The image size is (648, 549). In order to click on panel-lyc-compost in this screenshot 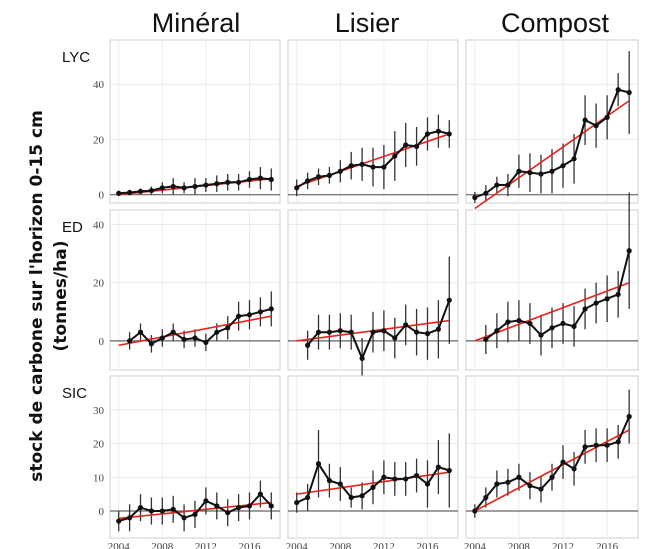, I will do `click(552, 124)`.